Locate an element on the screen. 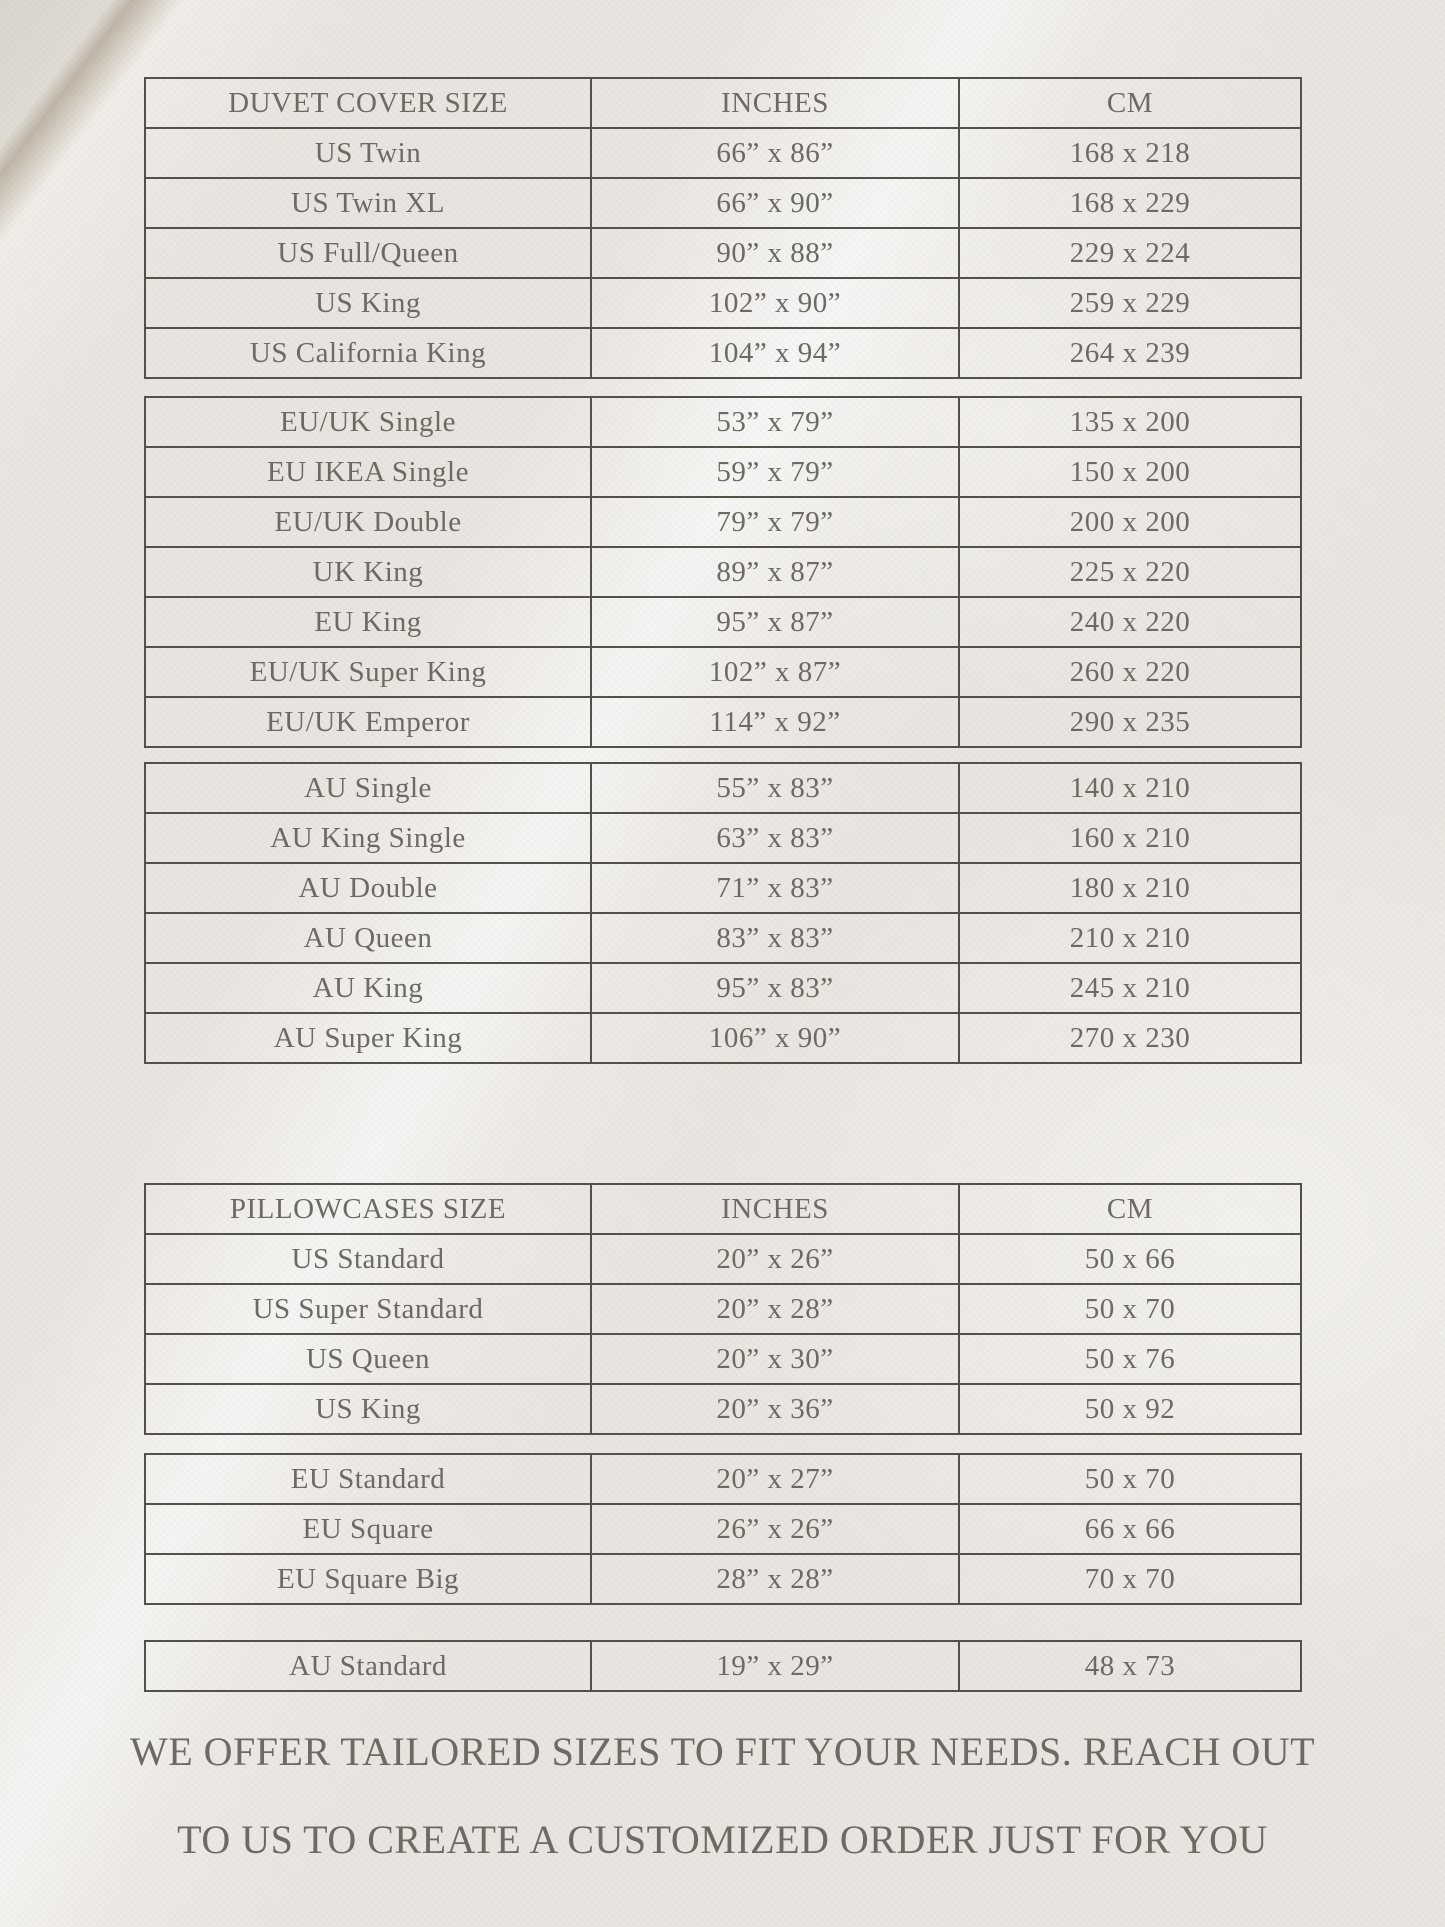 The height and width of the screenshot is (1927, 1445). inches-cell: 104” x 94” is located at coordinates (775, 353).